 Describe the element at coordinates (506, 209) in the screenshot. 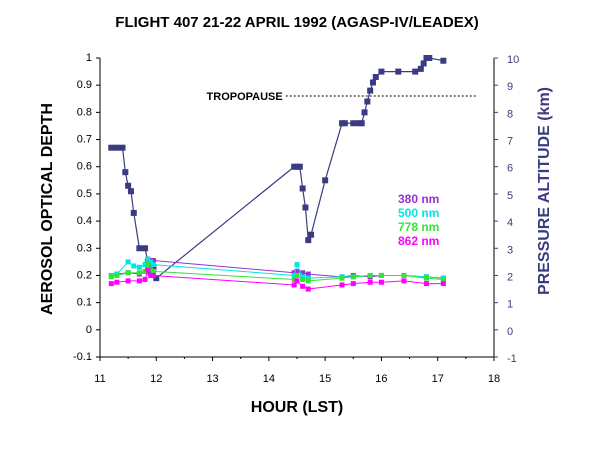

I see `right-axis-ticks: -1 0 1 2 3 4 5 6 7 8 9 10` at that location.